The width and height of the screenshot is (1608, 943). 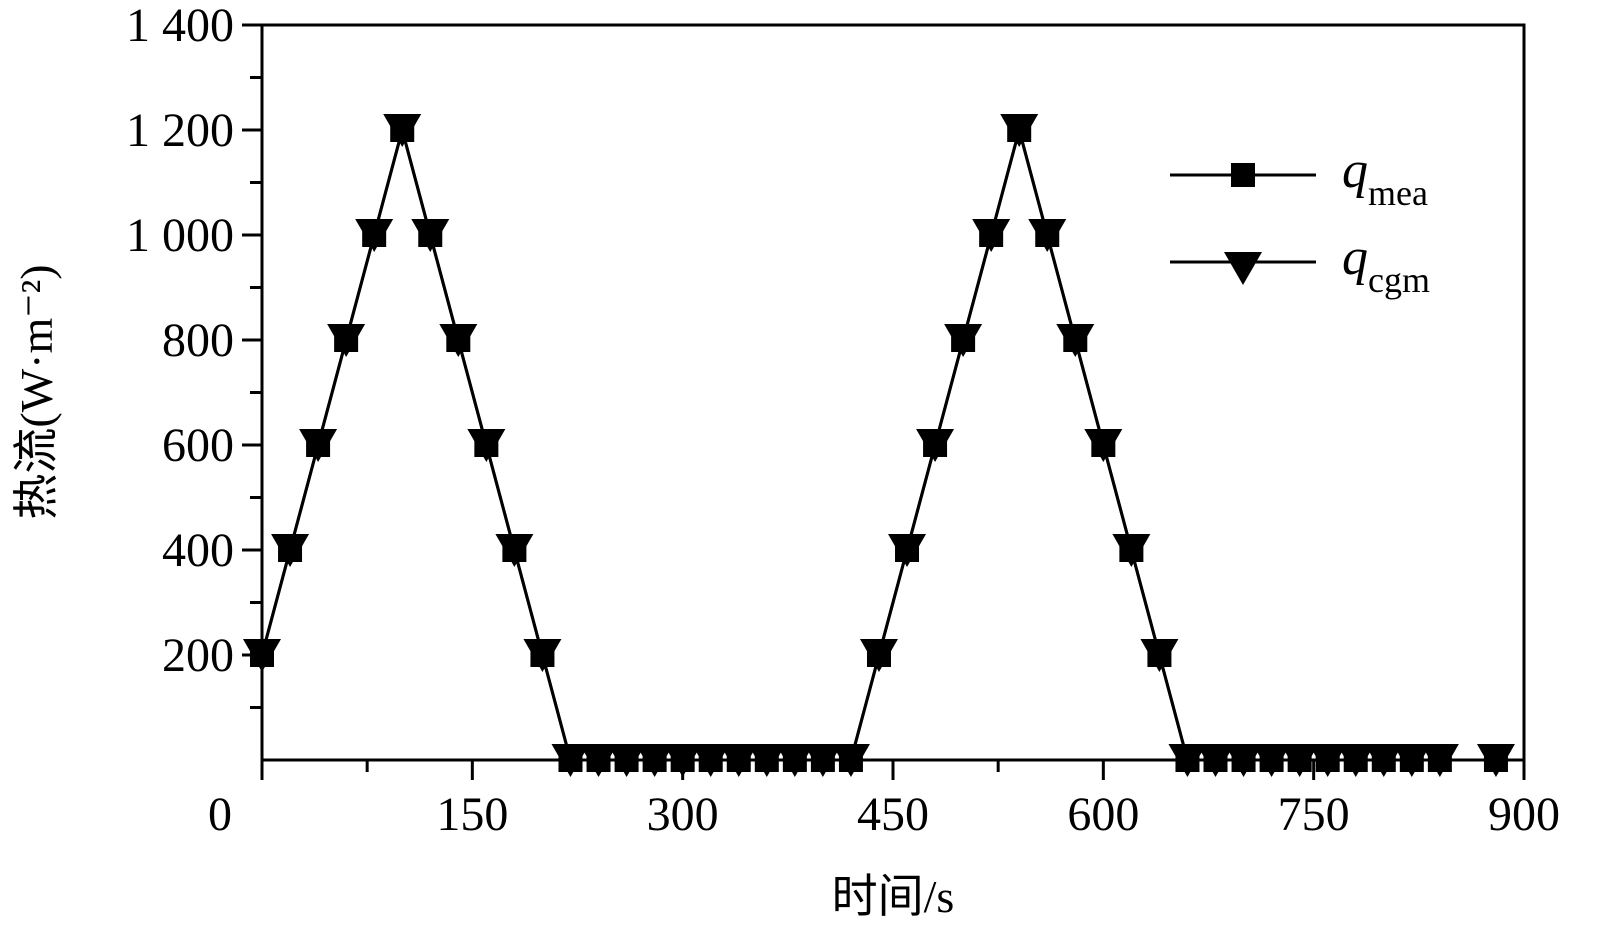 I want to click on x-tick-label: 150, so click(x=472, y=814).